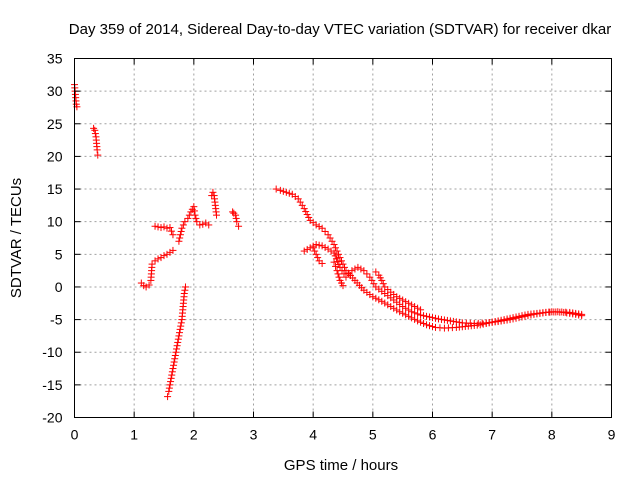 This screenshot has width=640, height=480. What do you see at coordinates (341, 465) in the screenshot?
I see `x-axis-label: GPS time / hours` at bounding box center [341, 465].